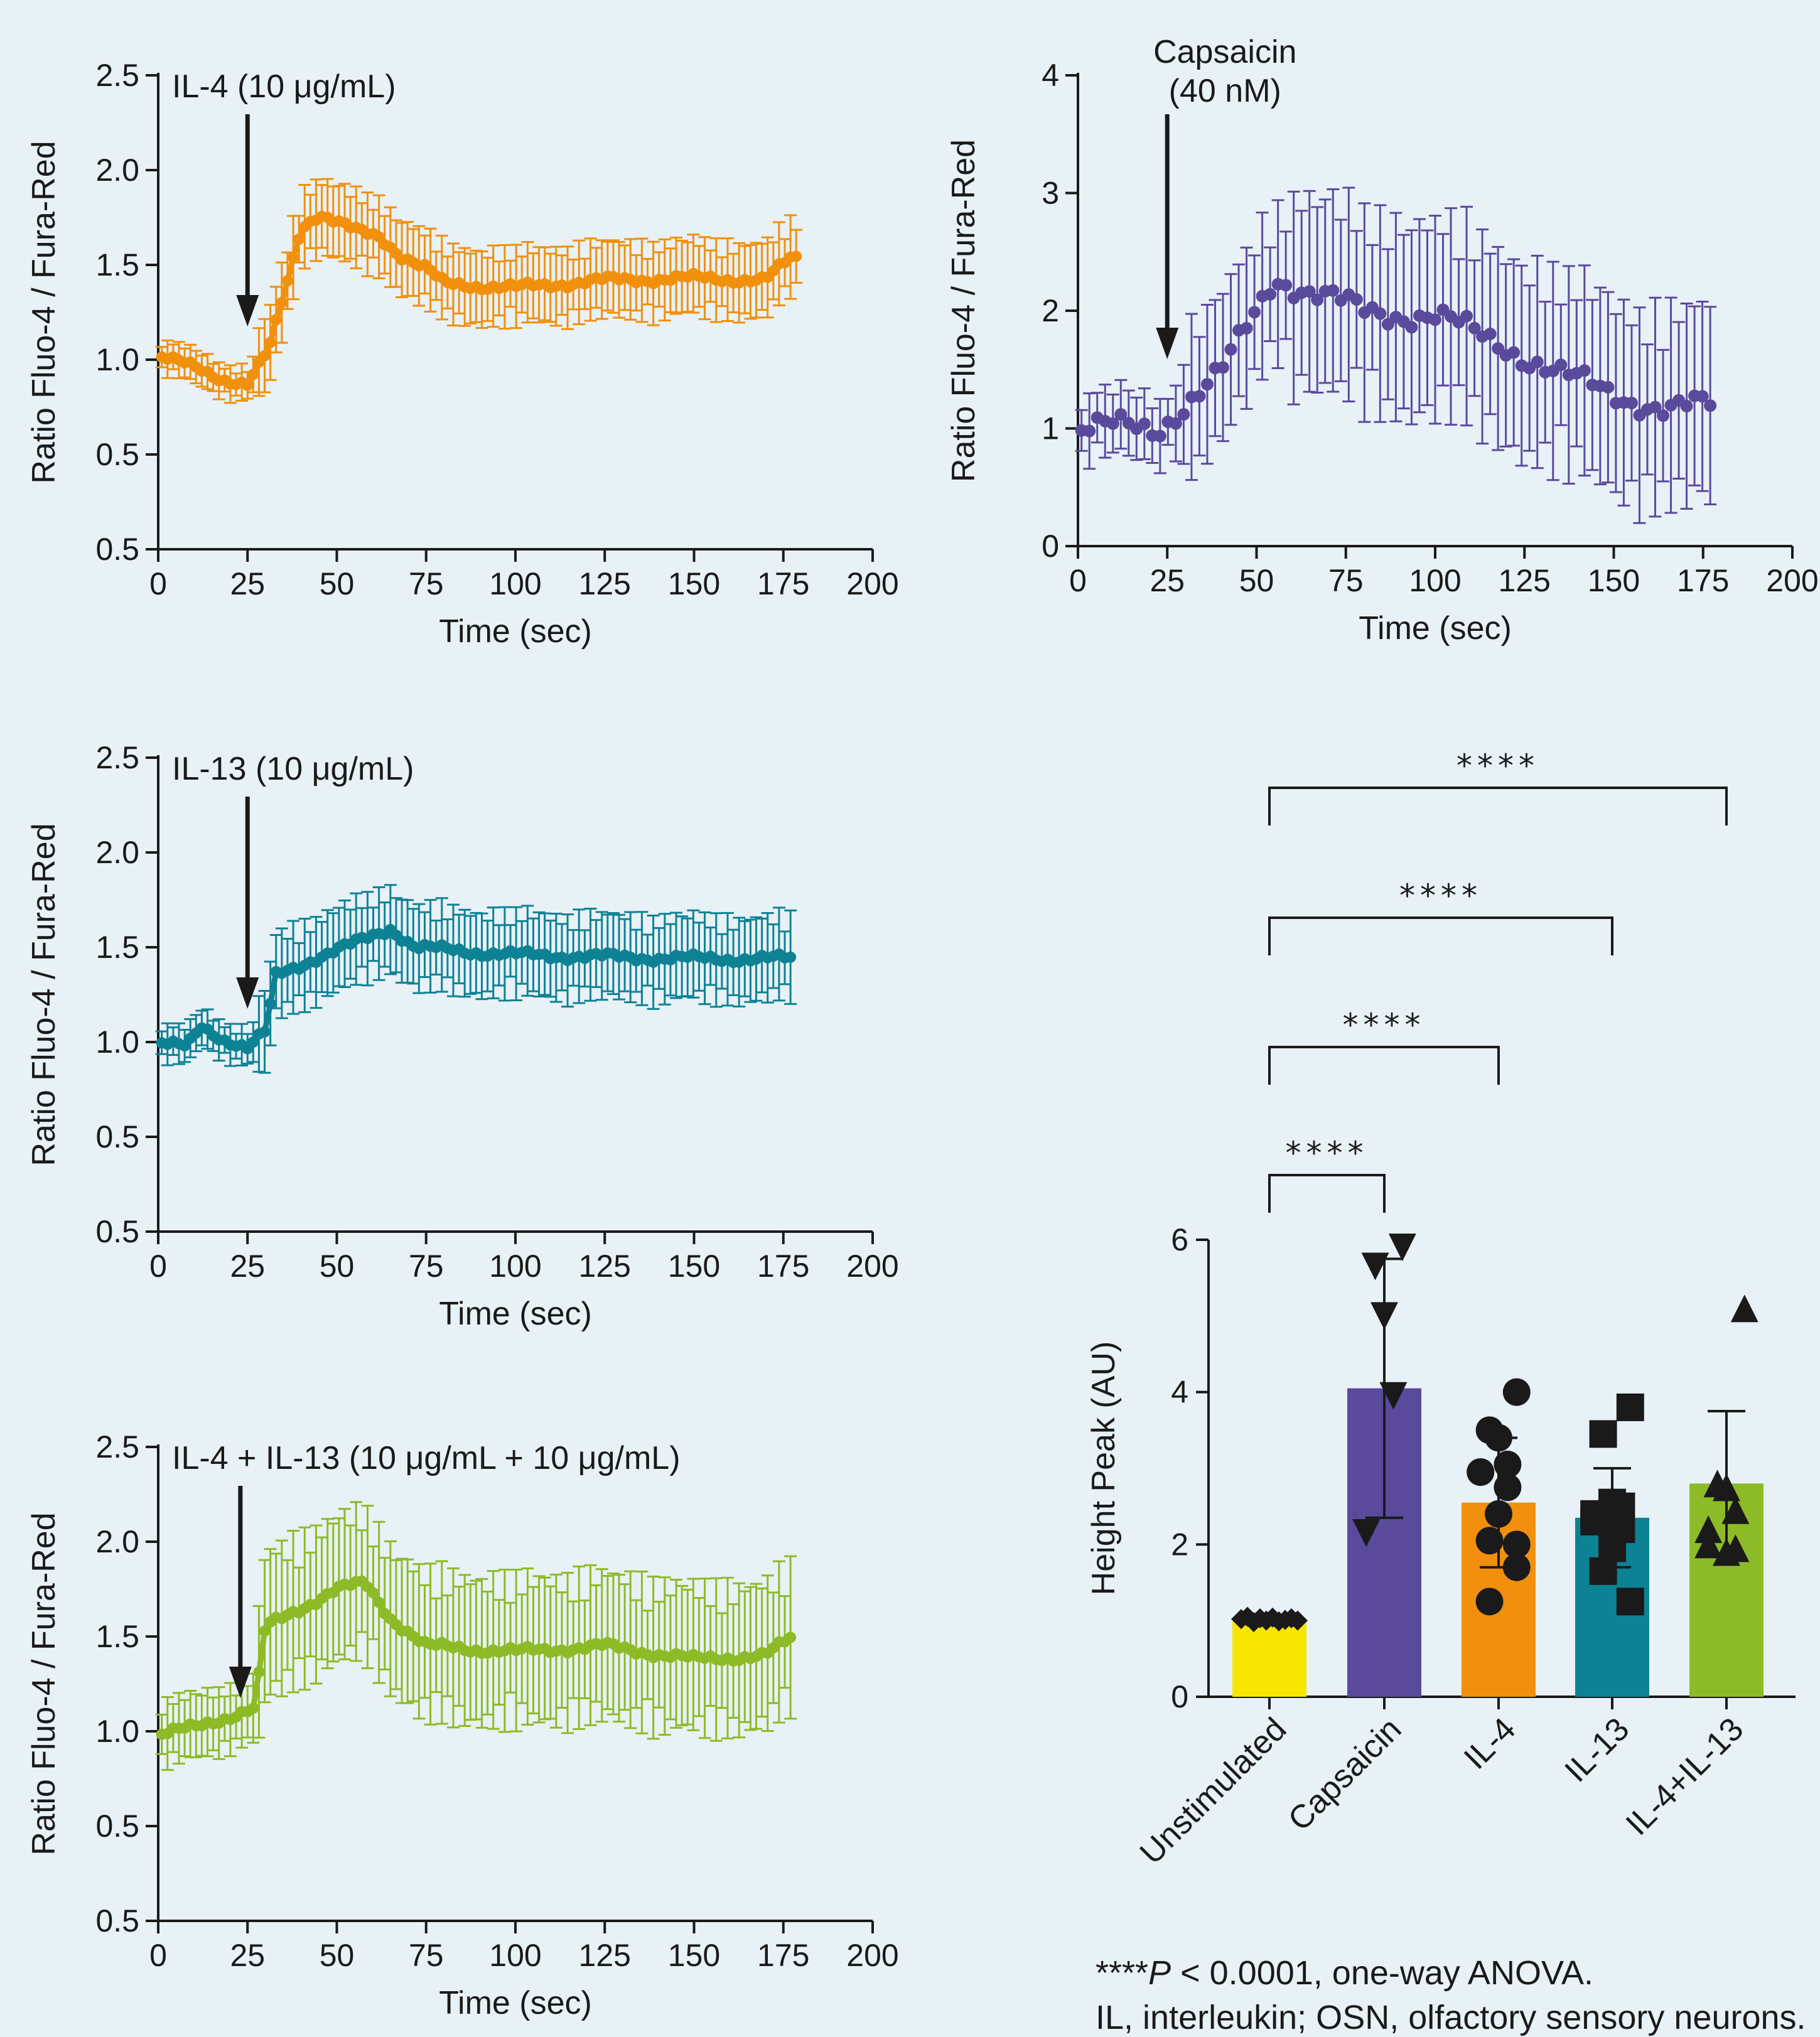  Describe the element at coordinates (1614, 580) in the screenshot. I see `x-tick-label: 150` at that location.